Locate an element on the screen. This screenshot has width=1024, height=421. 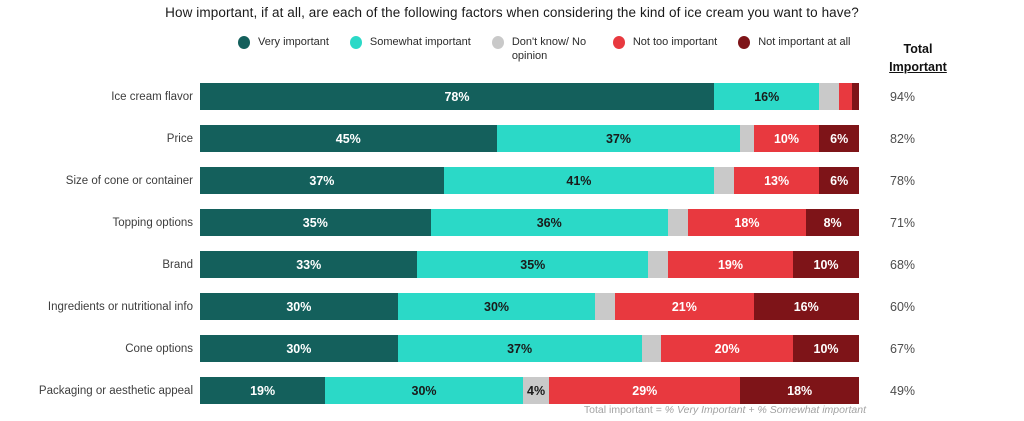
chart-row: Cone options 30% 37% 20% 10% 67% is located at coordinates (512, 348).